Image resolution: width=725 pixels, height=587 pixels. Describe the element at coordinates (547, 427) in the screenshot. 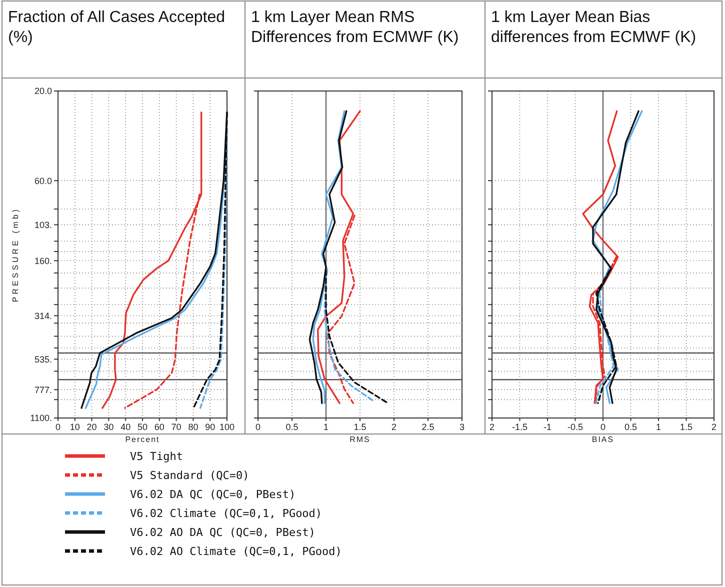

I see `x-tick-label: -1` at that location.